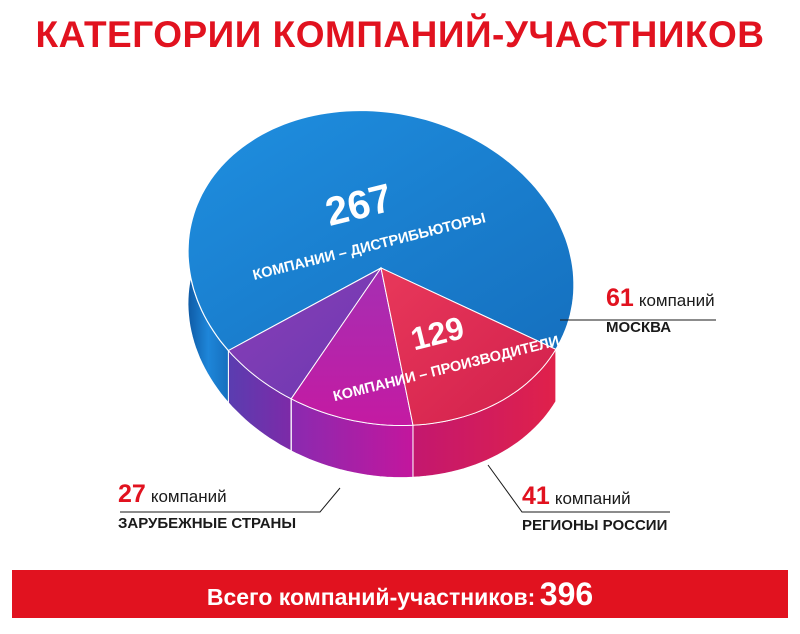 This screenshot has width=800, height=634. What do you see at coordinates (371, 597) in the screenshot?
I see `total-label: Всего компаний-участников:` at bounding box center [371, 597].